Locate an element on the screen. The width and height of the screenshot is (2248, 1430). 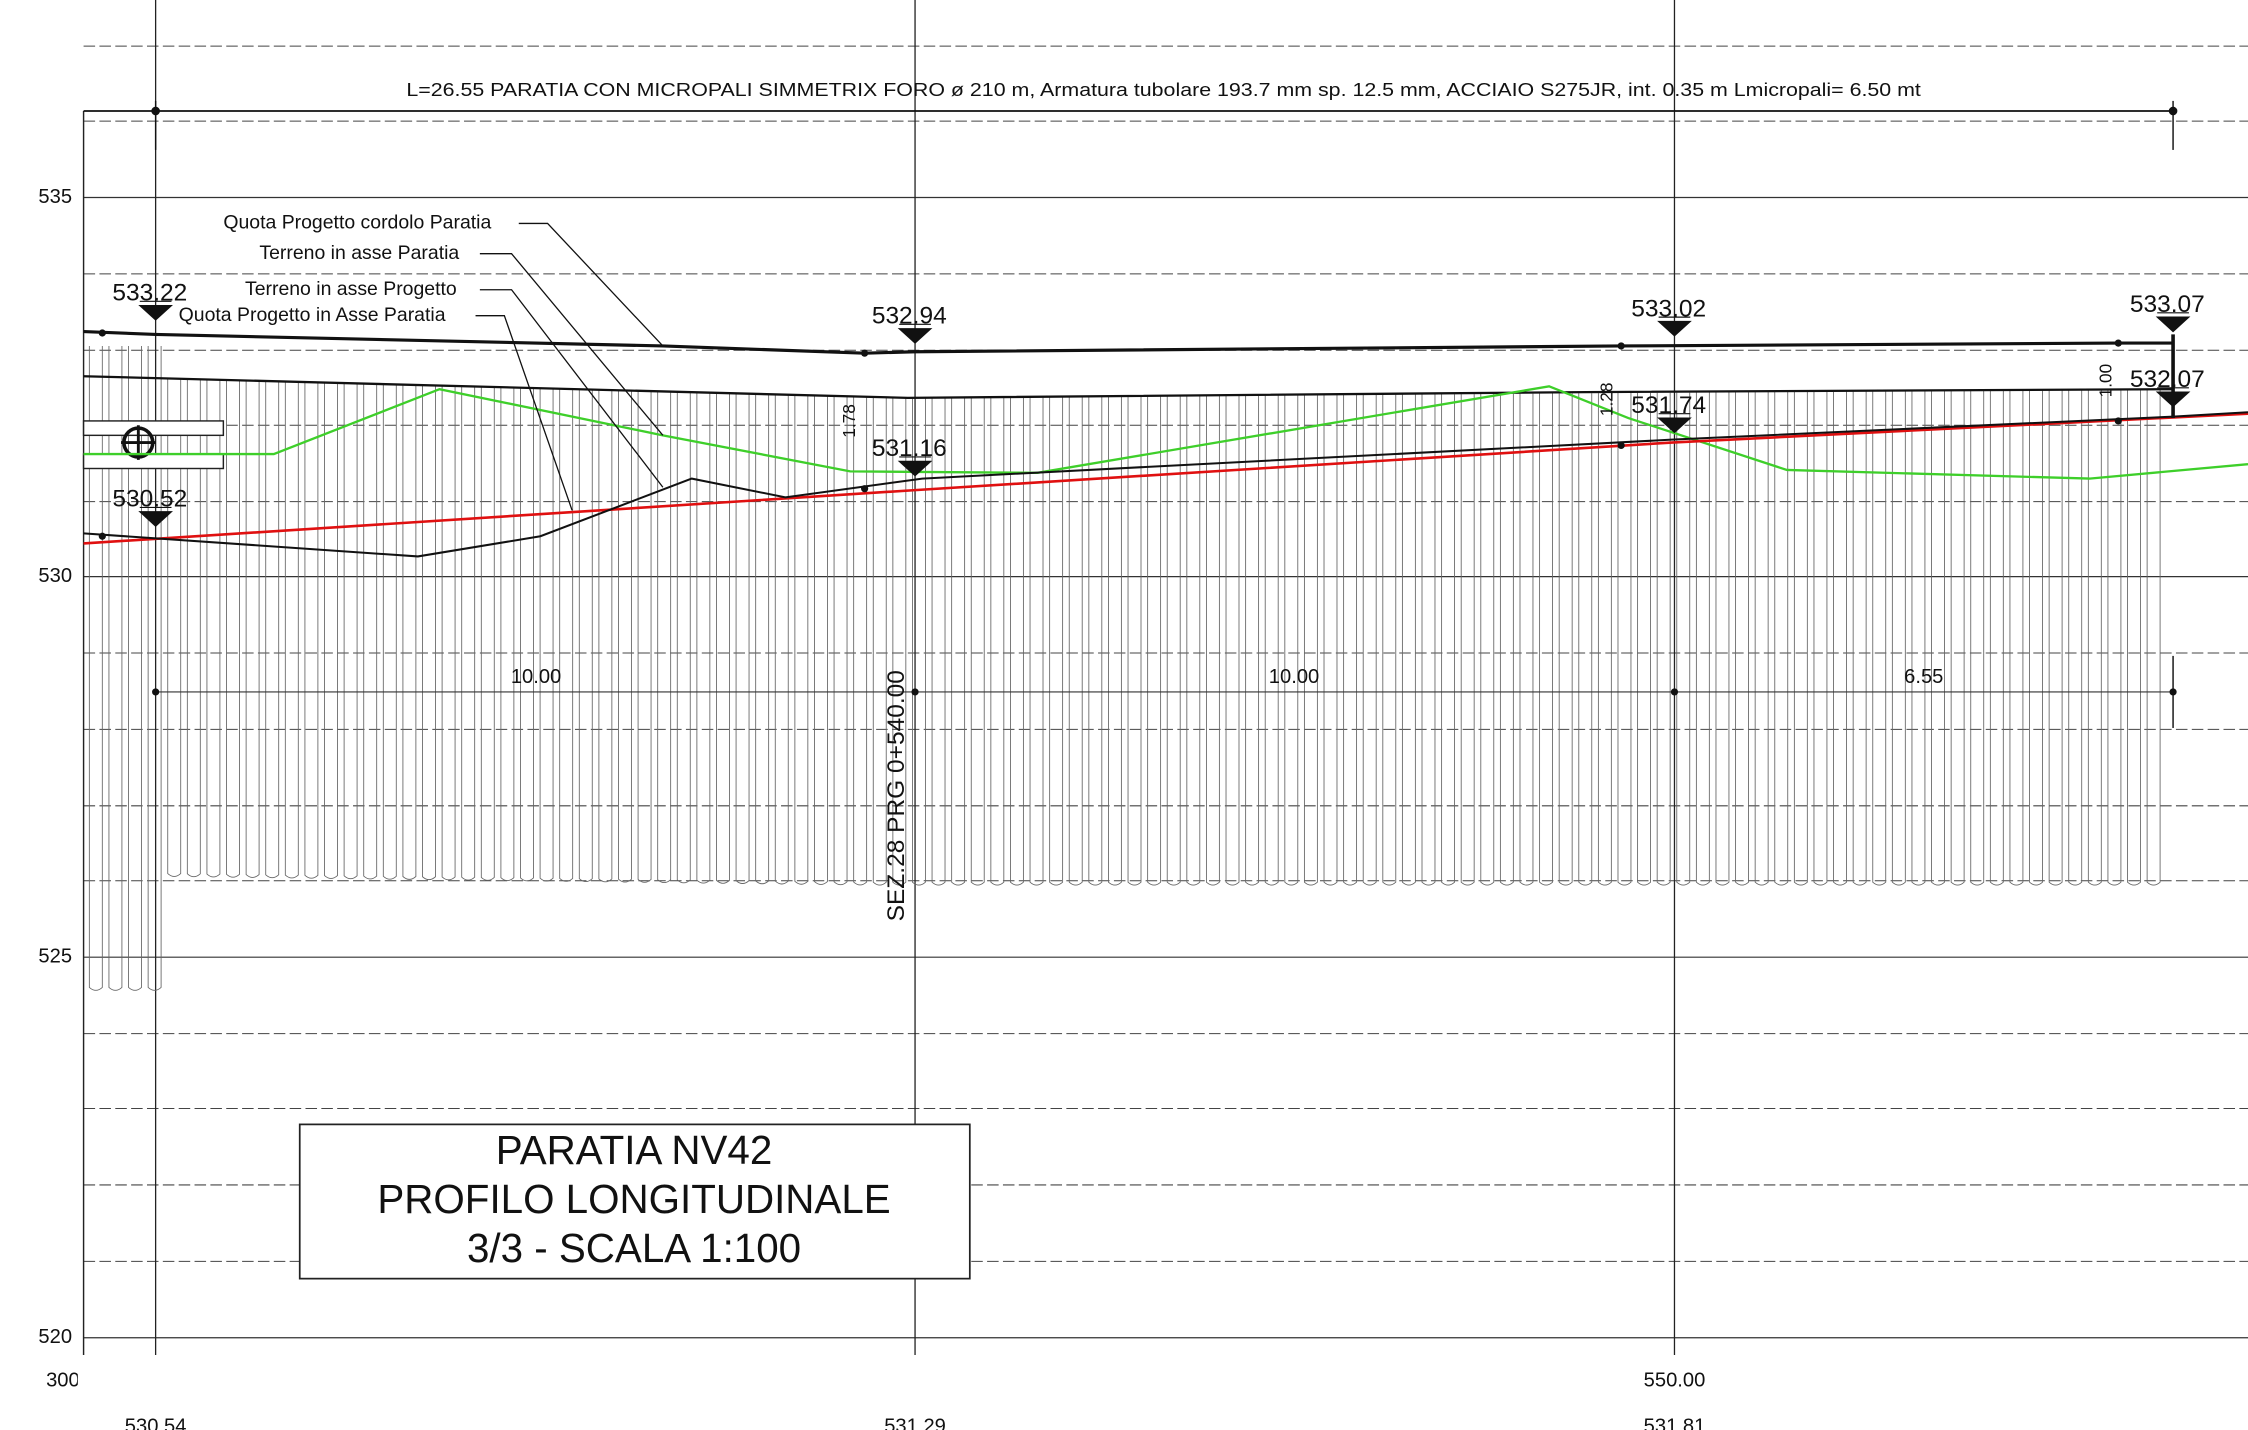
title-line: PARATIA NV42 is located at coordinates (634, 1150).